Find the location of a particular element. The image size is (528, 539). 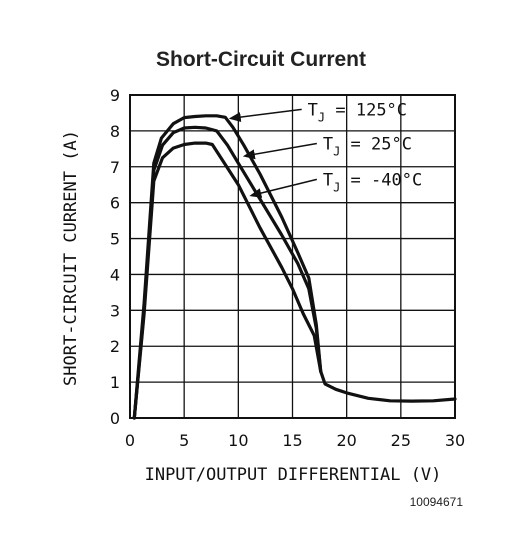

y-tick-labels: 0 1 2 3 4 5 6 7 8 9 is located at coordinates (115, 257).